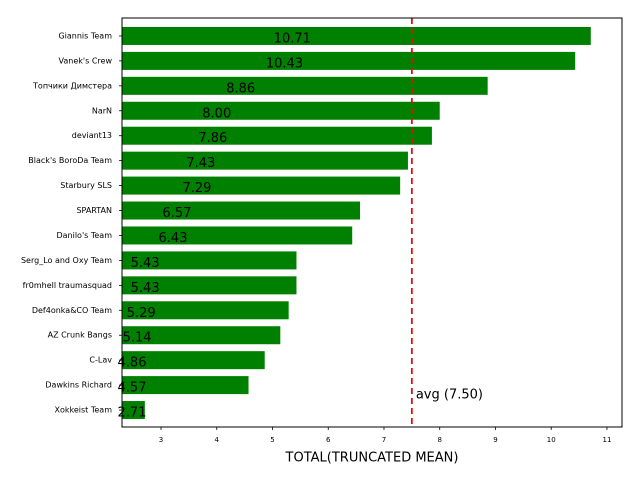 The image size is (640, 480). Describe the element at coordinates (606, 440) in the screenshot. I see `x-tick-label: 11` at that location.